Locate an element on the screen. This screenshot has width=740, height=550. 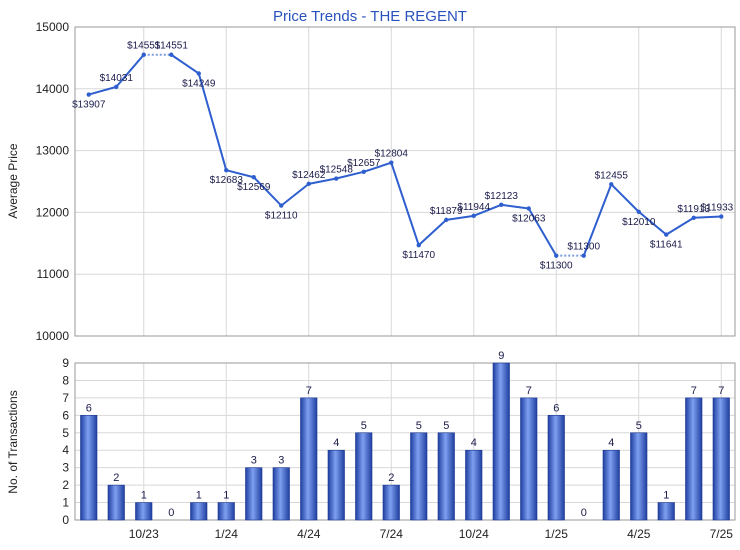
price-y-tick-label: 10000 is located at coordinates (53, 336).